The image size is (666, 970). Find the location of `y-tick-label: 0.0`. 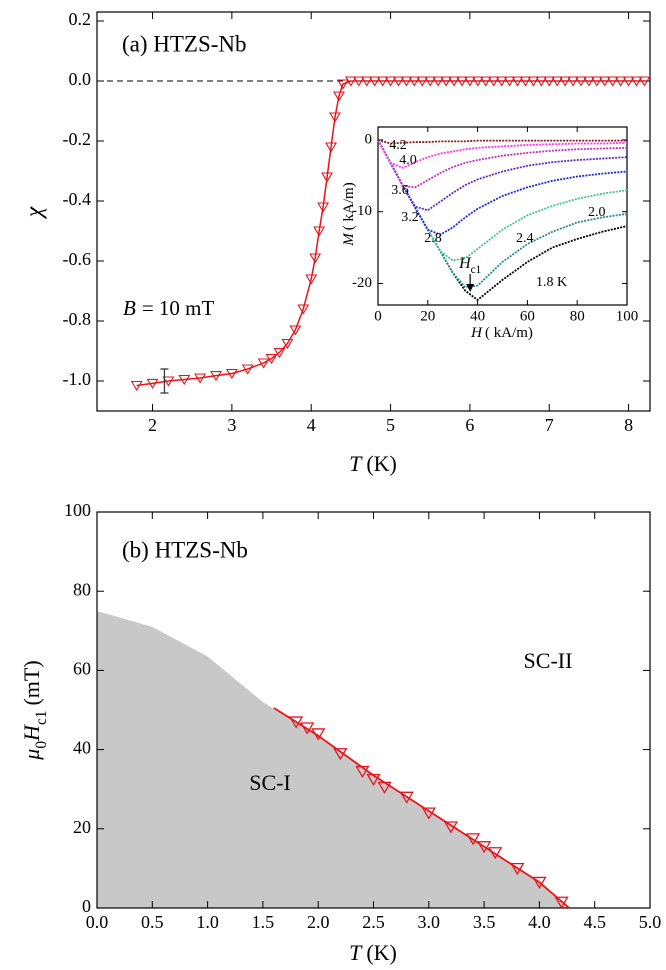

y-tick-label: 0.0 is located at coordinates (80, 79).